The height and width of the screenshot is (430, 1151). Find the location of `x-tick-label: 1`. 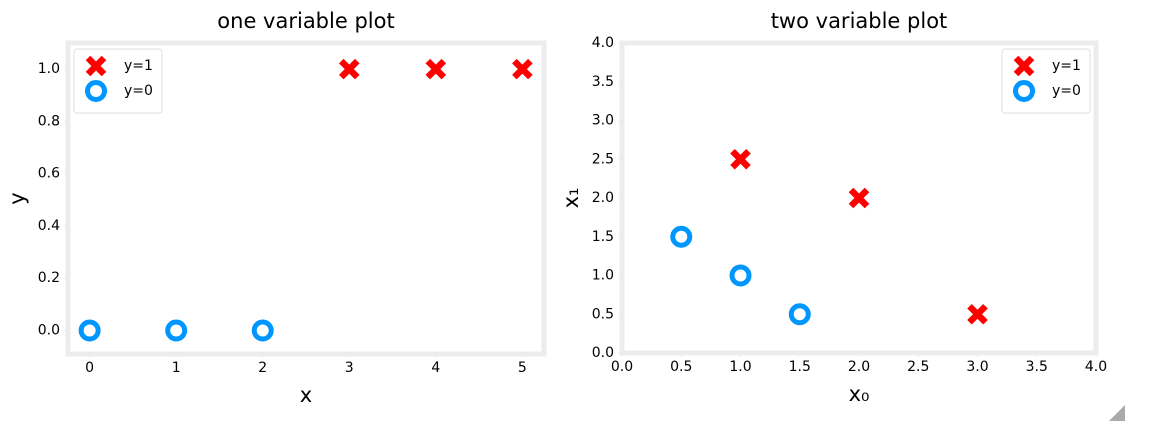

x-tick-label: 1 is located at coordinates (176, 368).